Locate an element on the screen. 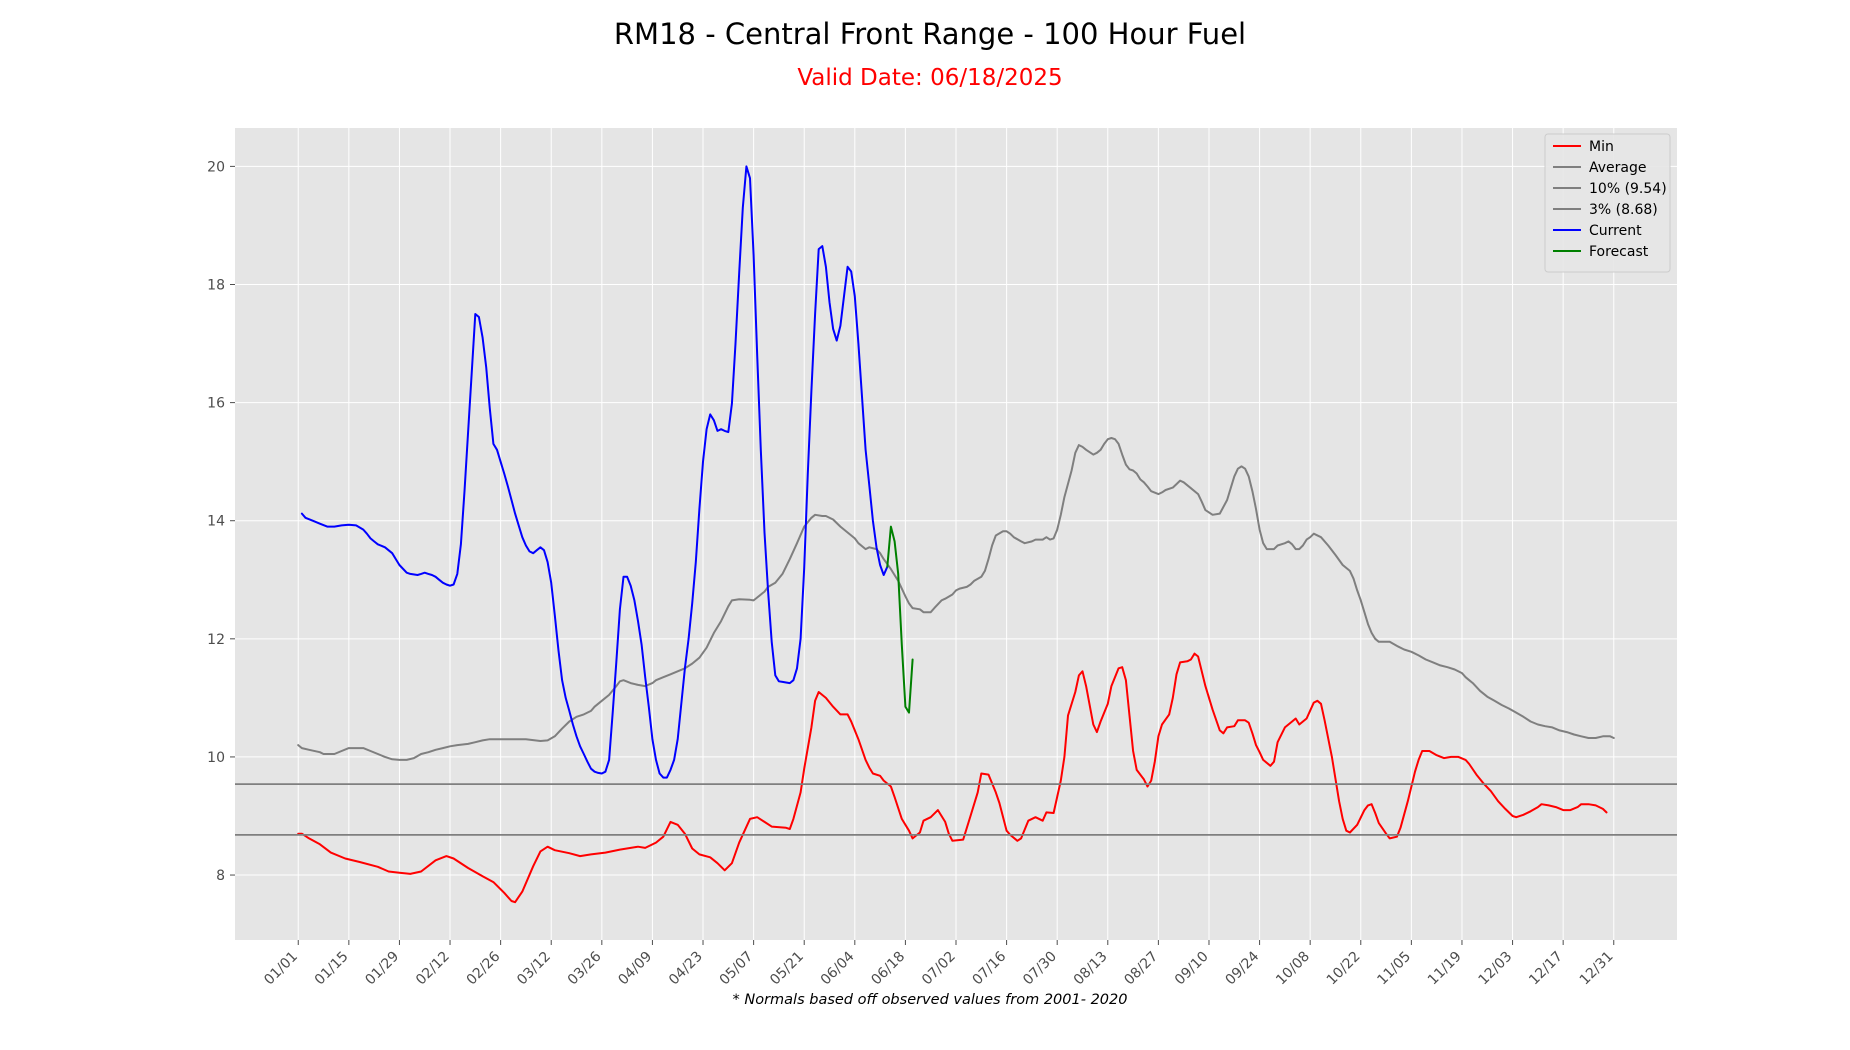 The image size is (1850, 1050). x-tick-label: 05/21 is located at coordinates (787, 969).